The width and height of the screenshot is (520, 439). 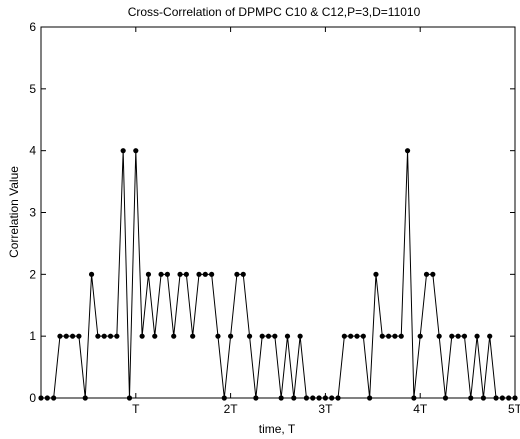 What do you see at coordinates (32, 151) in the screenshot?
I see `y-tick-label: 4` at bounding box center [32, 151].